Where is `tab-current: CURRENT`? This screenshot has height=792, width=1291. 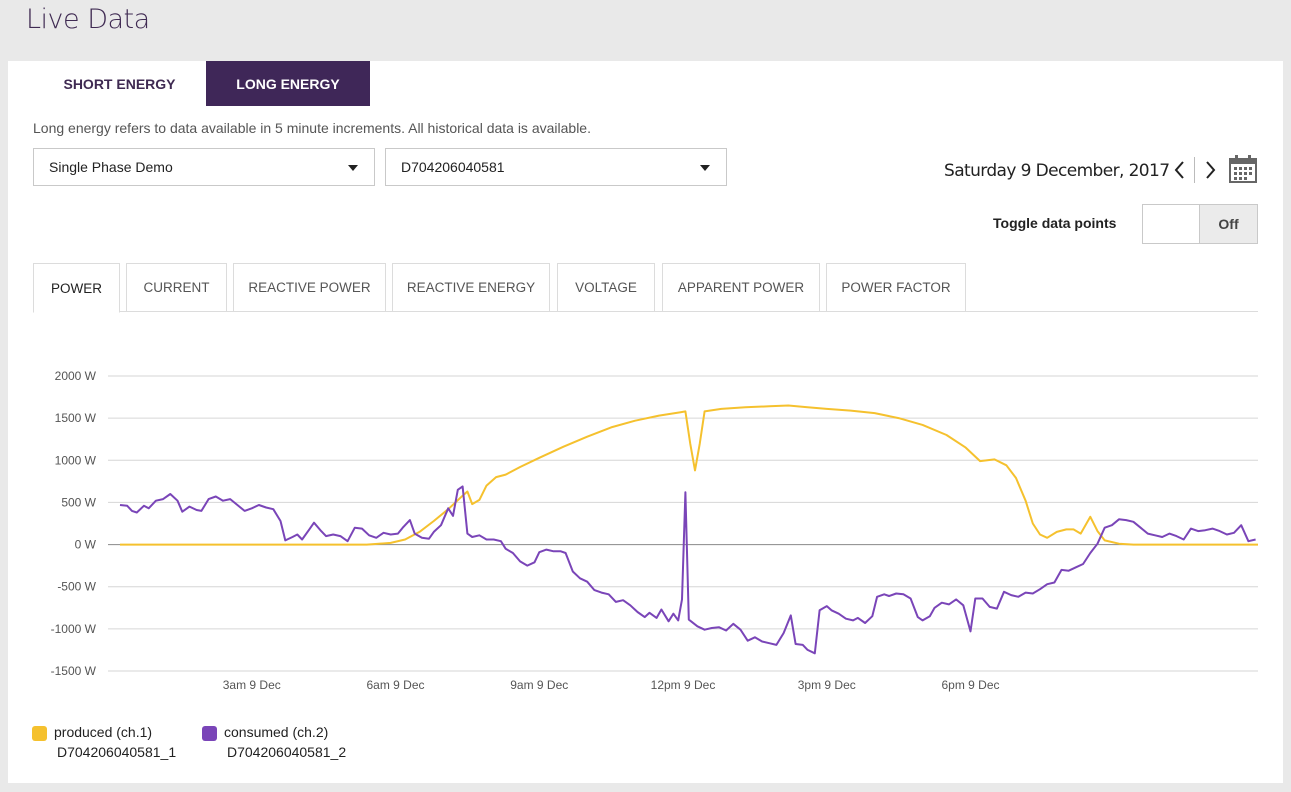 tab-current: CURRENT is located at coordinates (176, 287).